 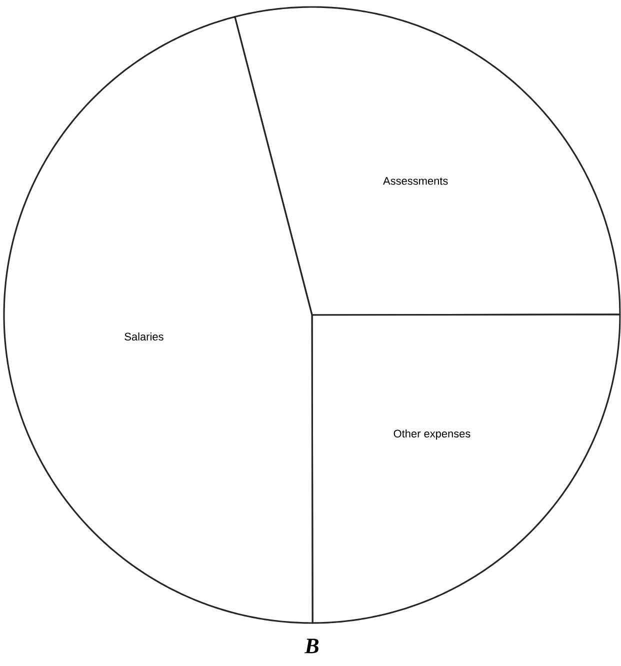 What do you see at coordinates (432, 434) in the screenshot?
I see `slice-label: Other expenses` at bounding box center [432, 434].